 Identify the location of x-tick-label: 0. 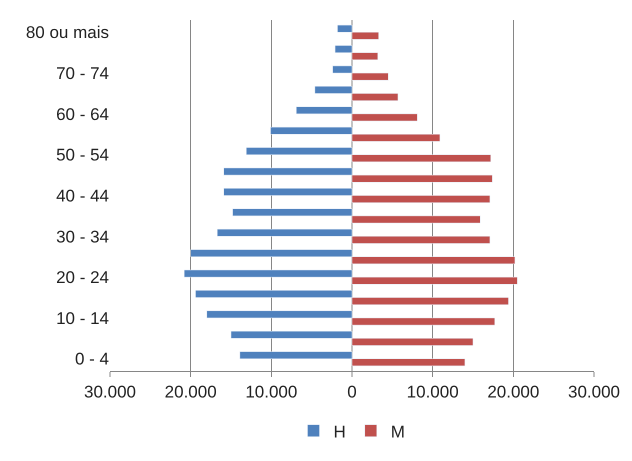
(352, 392).